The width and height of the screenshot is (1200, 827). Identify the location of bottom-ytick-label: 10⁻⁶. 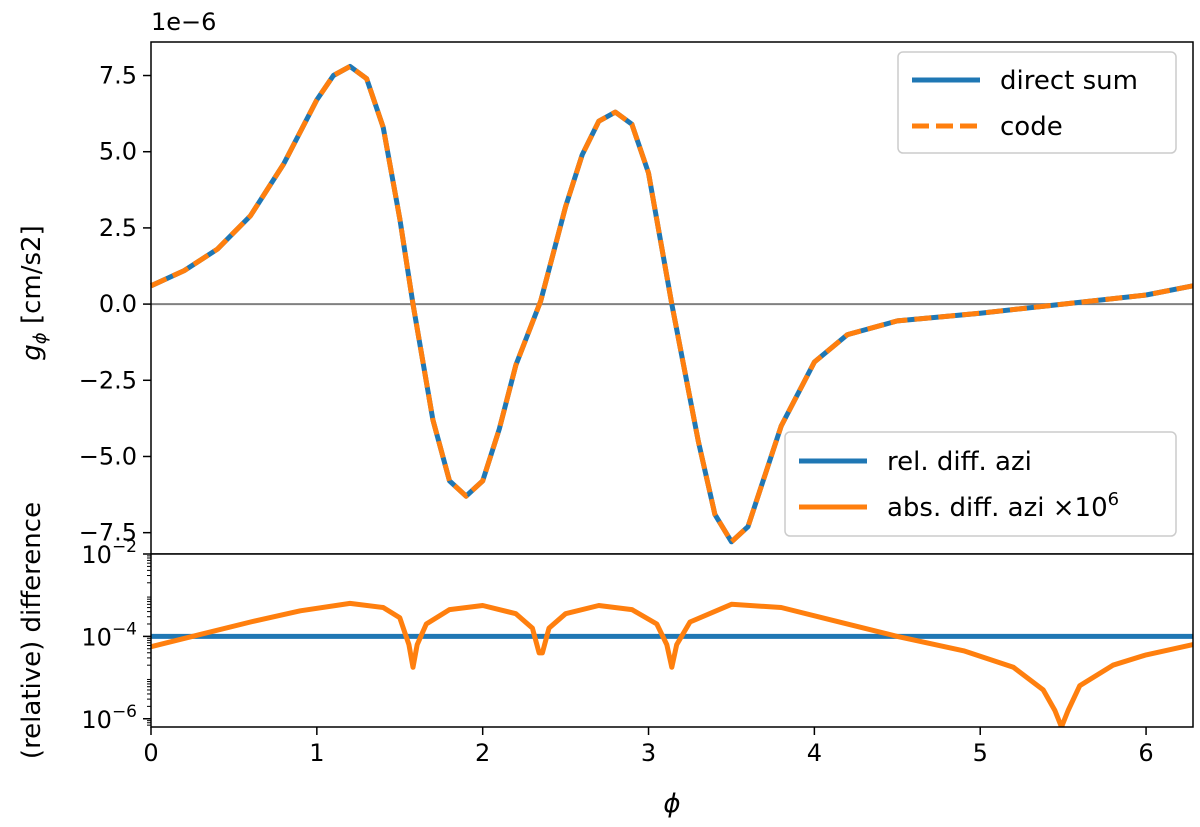
(109, 718).